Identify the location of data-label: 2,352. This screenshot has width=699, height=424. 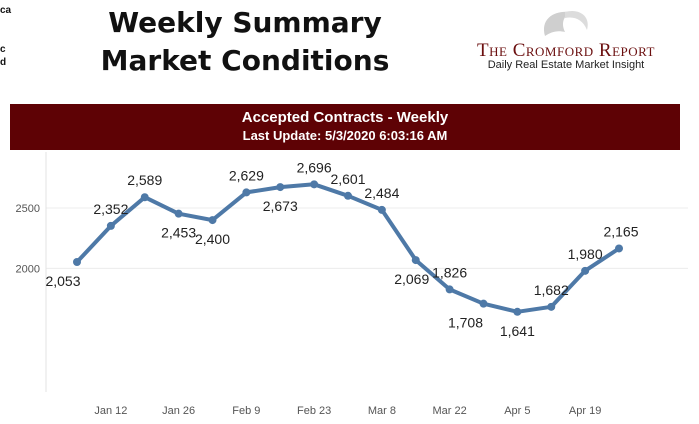
(110, 209).